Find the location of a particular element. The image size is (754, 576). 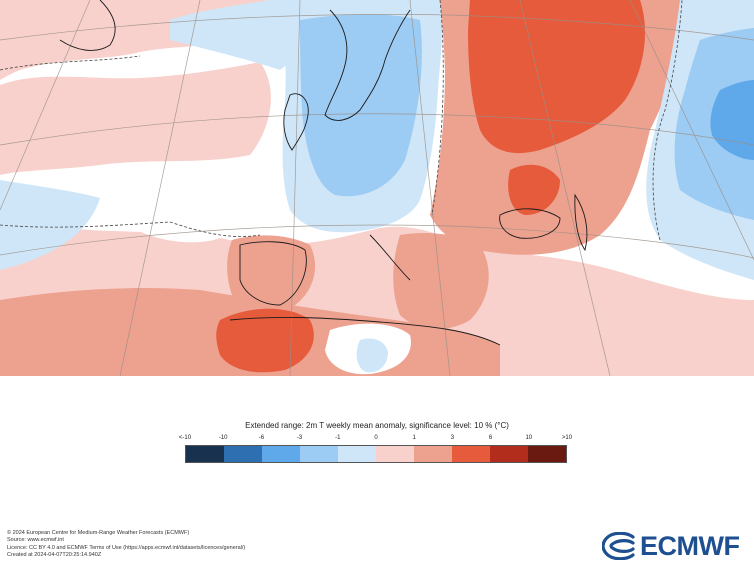

legend-tick: 6 is located at coordinates (490, 438).